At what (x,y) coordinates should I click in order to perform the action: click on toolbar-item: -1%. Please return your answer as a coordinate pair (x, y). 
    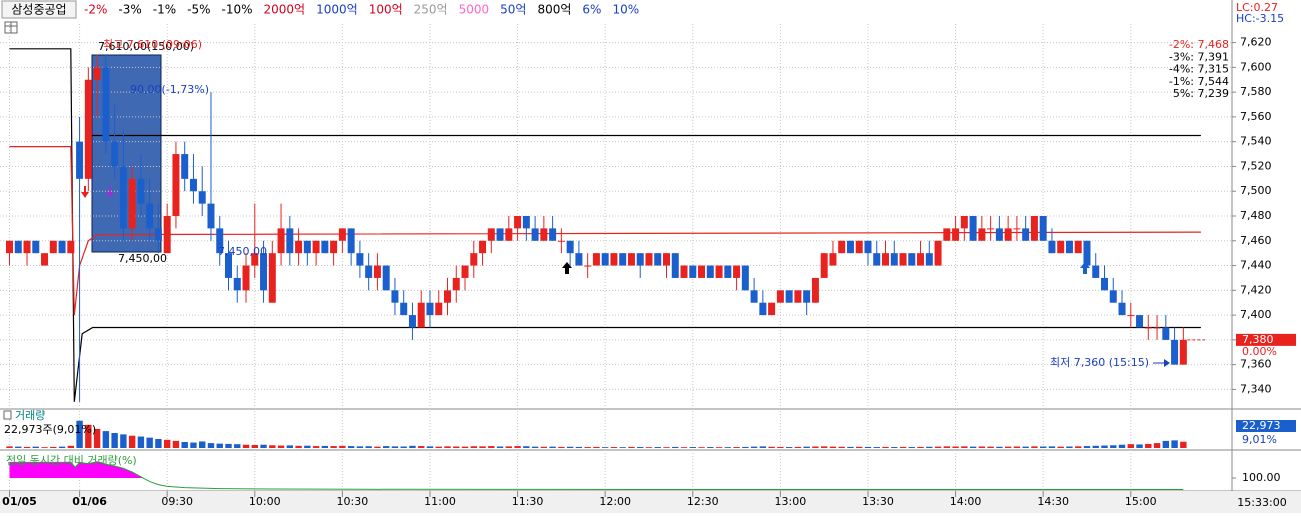
    Looking at the image, I should click on (164, 10).